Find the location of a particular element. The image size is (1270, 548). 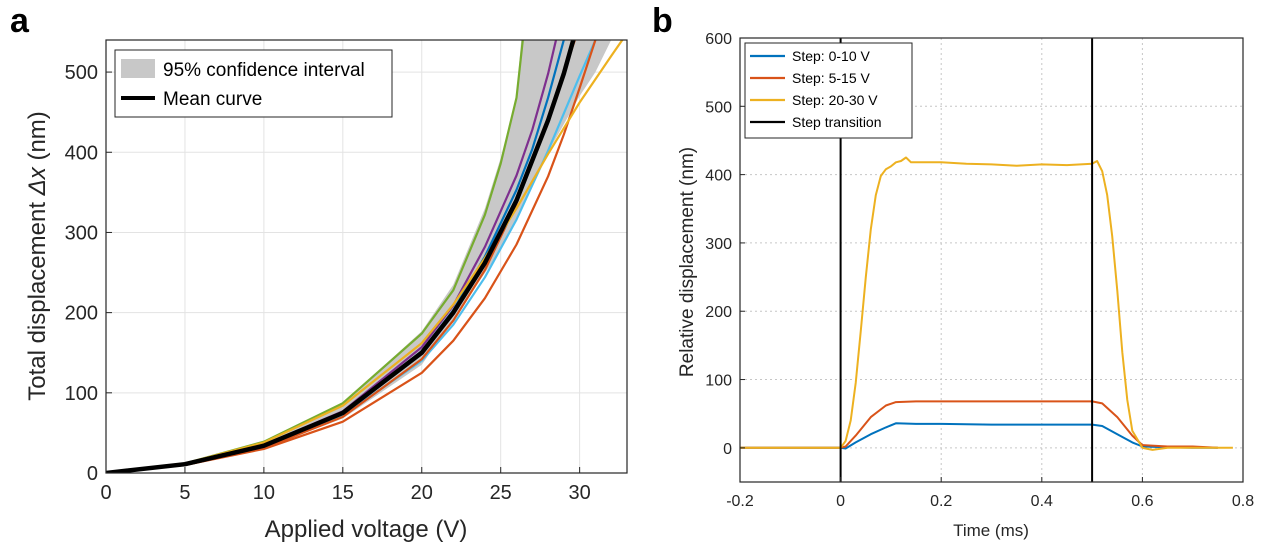

legend-step-transition-label: Step transition is located at coordinates (837, 122).